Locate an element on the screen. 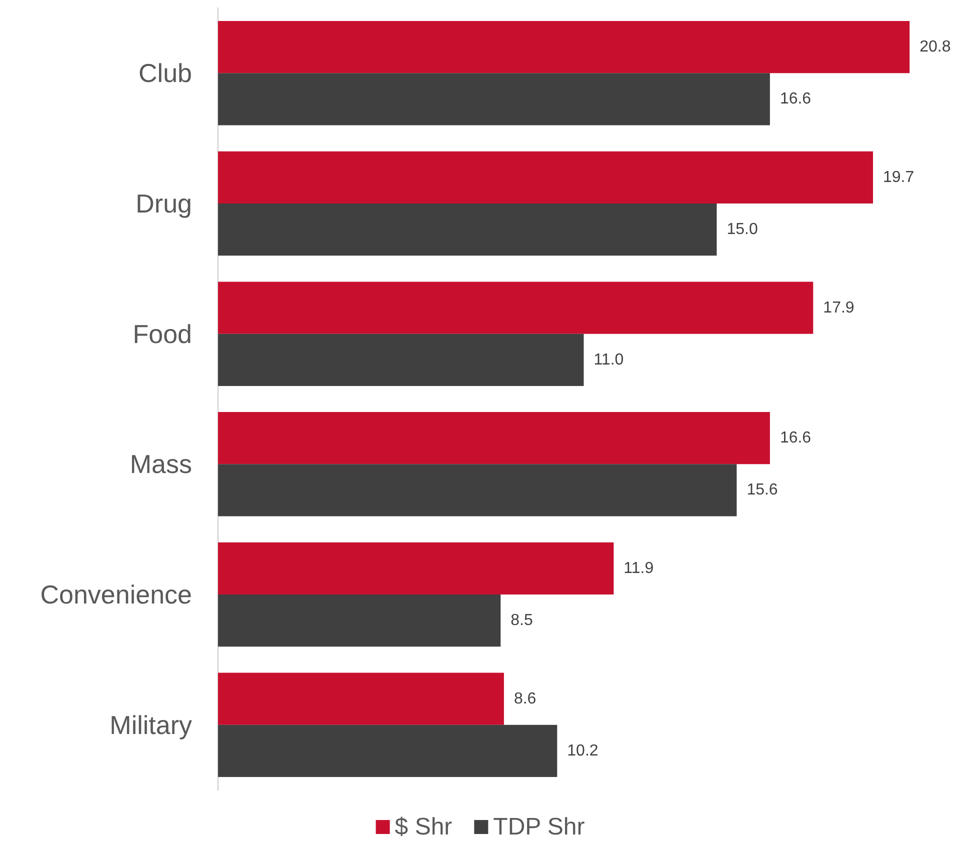  y-tick-label: Drug is located at coordinates (164, 203).